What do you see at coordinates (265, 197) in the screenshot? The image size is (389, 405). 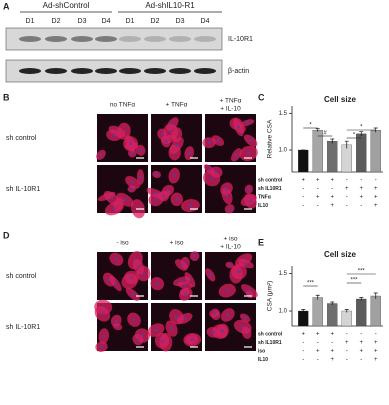 I see `condition-label: TNFα` at bounding box center [265, 197].